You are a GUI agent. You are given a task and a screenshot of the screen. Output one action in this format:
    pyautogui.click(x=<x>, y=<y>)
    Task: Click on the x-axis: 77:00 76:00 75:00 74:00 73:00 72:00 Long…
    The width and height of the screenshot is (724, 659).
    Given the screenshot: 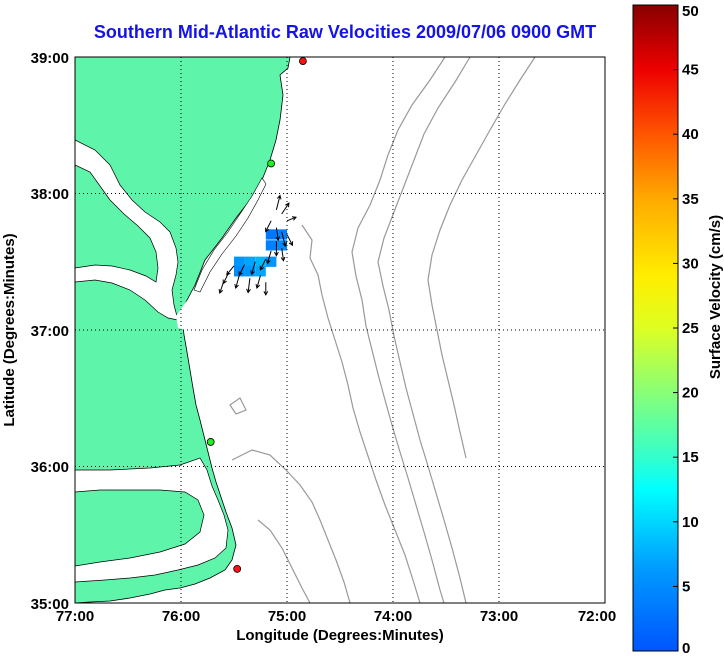 What is the action you would take?
    pyautogui.click(x=336, y=626)
    